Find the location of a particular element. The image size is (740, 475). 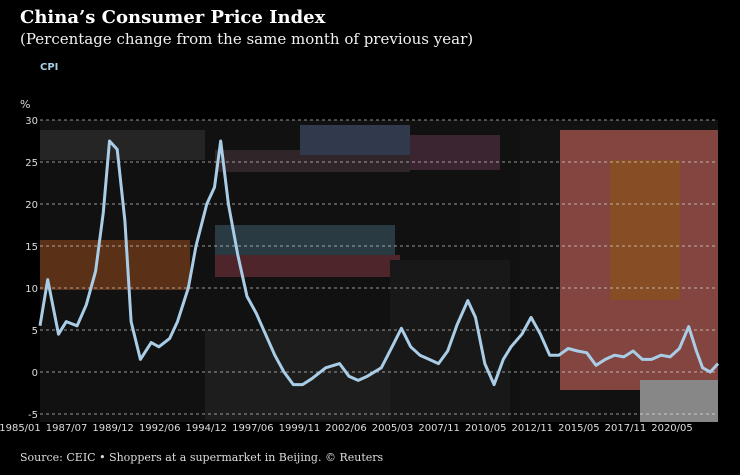

x-tick-label: 1985/01 is located at coordinates (20, 428).